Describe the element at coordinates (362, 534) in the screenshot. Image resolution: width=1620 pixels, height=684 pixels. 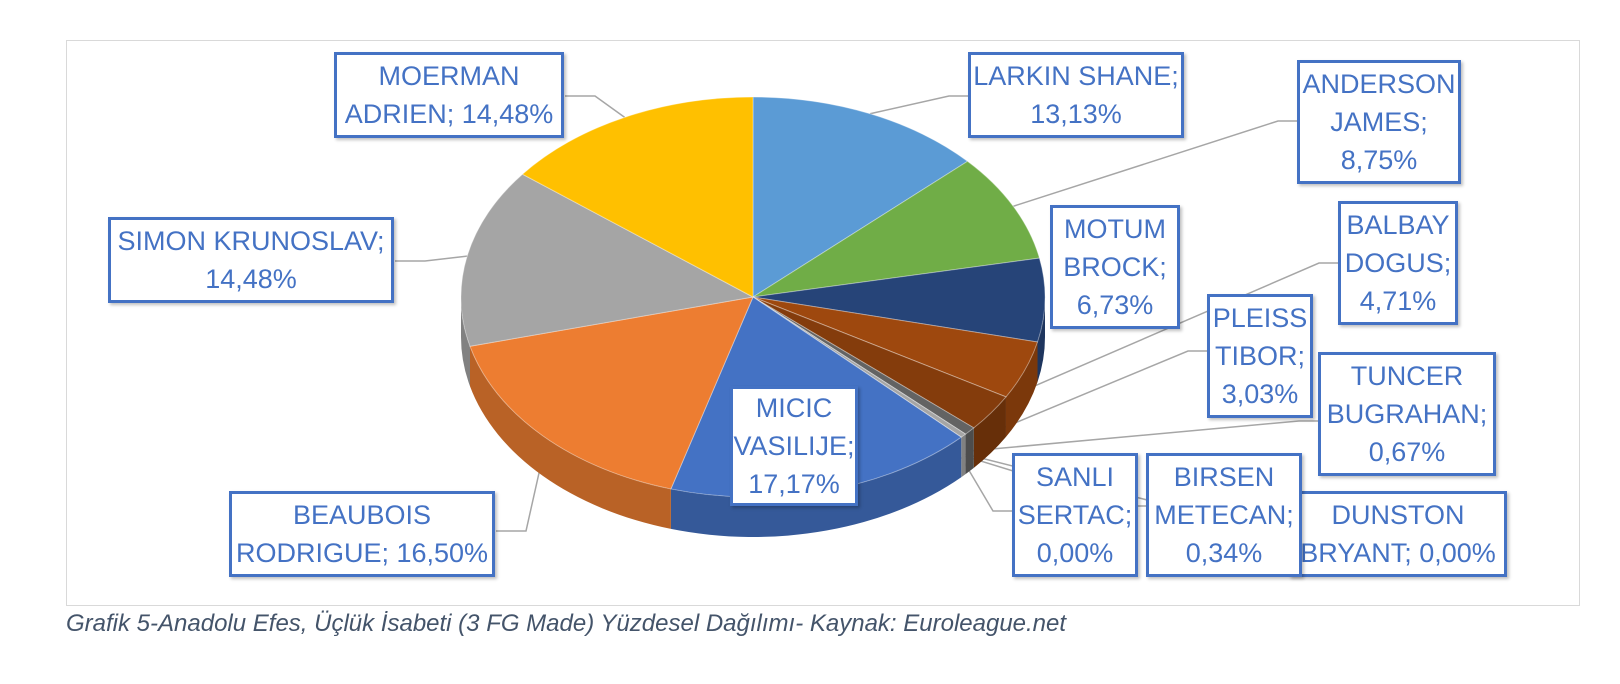
I see `data-label-beaubois-rodrigue: BEAUBOIS RODRIGUE; 16,50%` at that location.